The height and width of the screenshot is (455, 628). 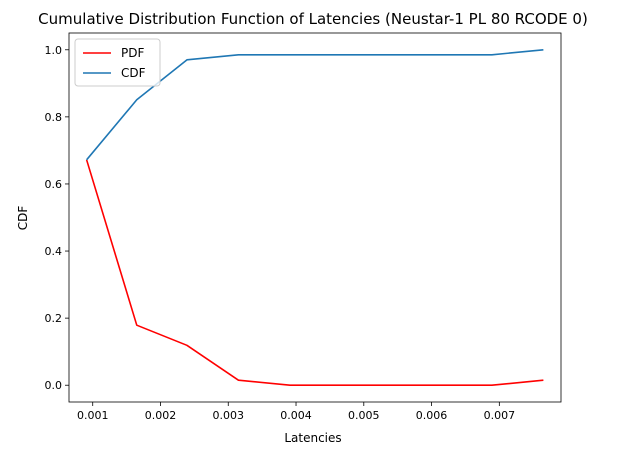 What do you see at coordinates (312, 438) in the screenshot?
I see `x-axis-label: Latencies` at bounding box center [312, 438].